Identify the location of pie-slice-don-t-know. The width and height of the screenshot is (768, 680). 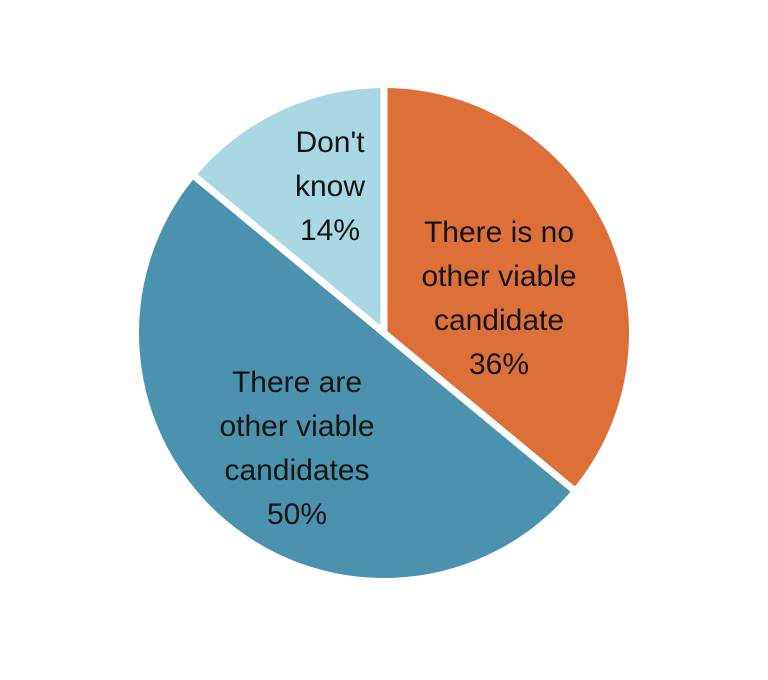
(289, 210).